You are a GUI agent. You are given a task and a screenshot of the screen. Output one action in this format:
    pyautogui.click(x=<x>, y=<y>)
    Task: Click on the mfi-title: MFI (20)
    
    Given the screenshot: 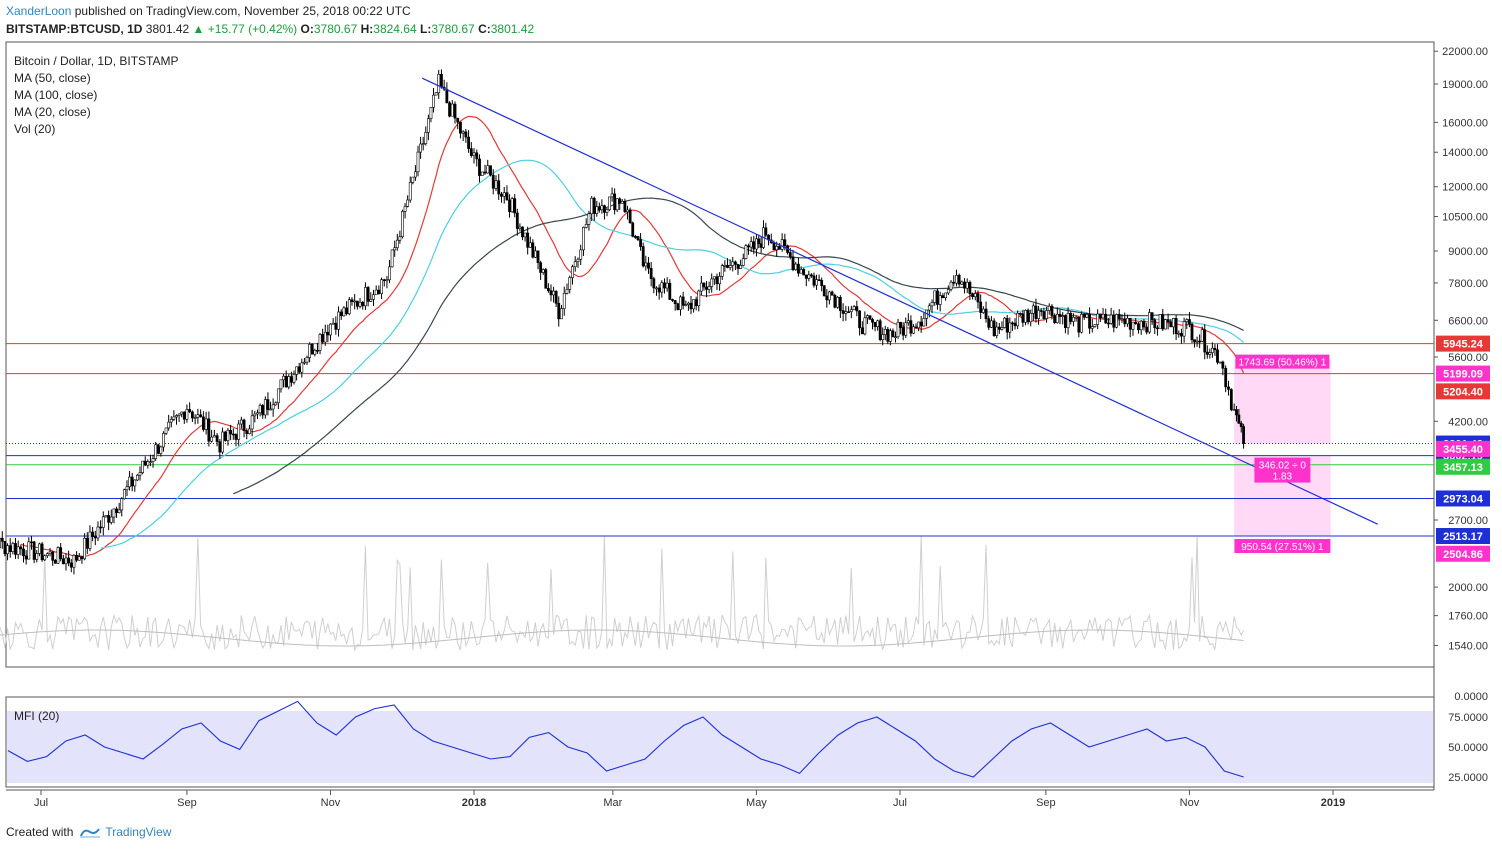 What is the action you would take?
    pyautogui.click(x=37, y=716)
    